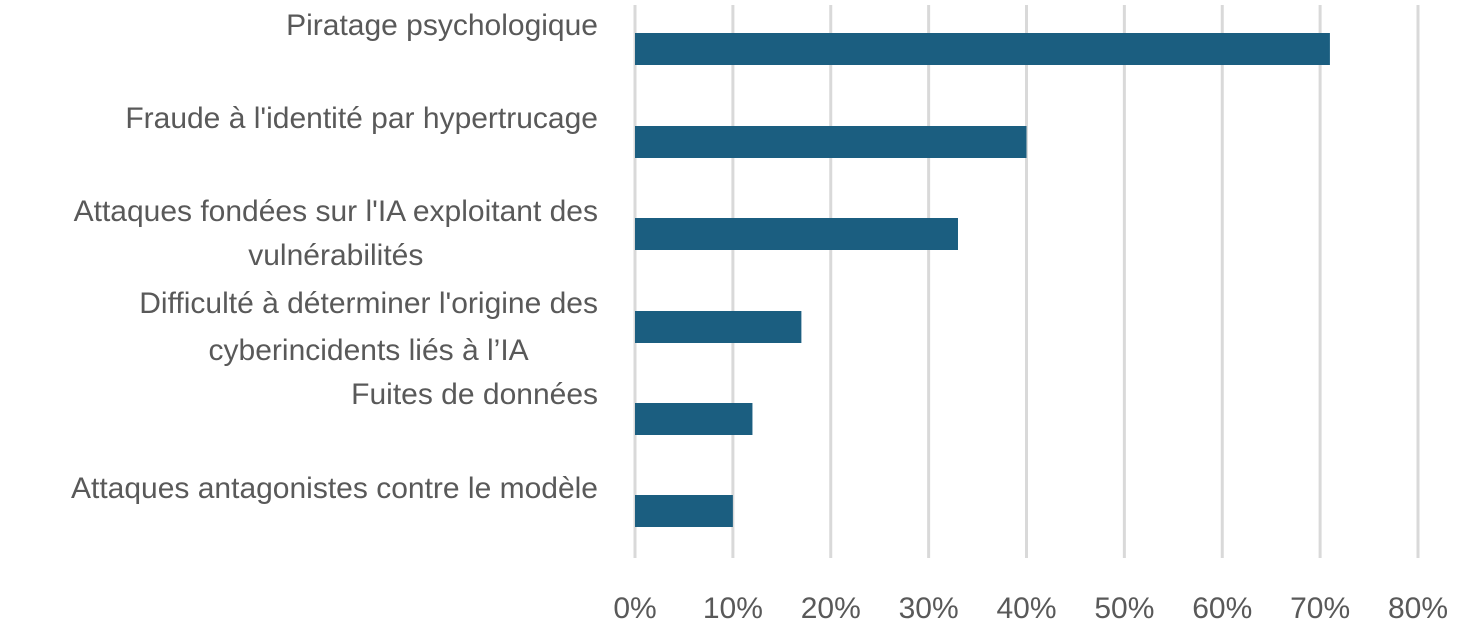 This screenshot has height=623, width=1462. Describe the element at coordinates (1124, 607) in the screenshot. I see `x-tick-label: 50%` at that location.